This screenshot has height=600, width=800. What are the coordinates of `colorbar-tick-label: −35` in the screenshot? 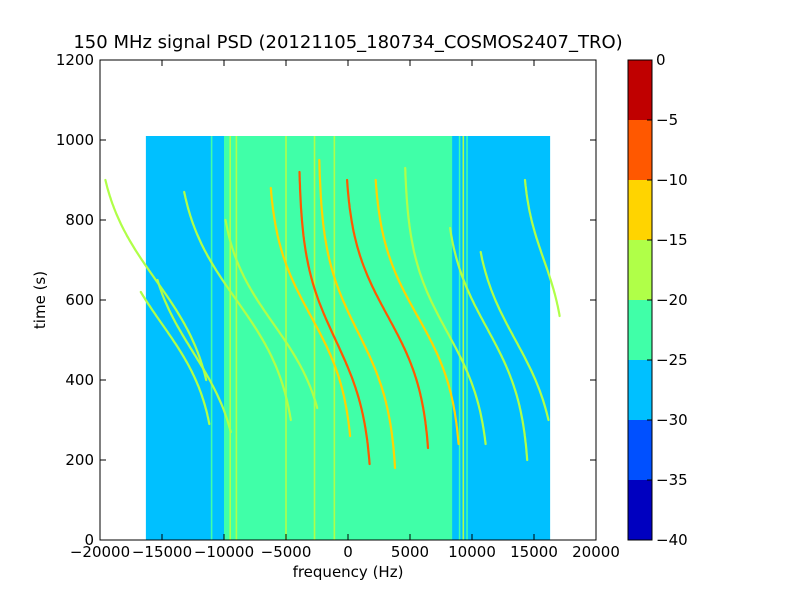 It's located at (672, 480).